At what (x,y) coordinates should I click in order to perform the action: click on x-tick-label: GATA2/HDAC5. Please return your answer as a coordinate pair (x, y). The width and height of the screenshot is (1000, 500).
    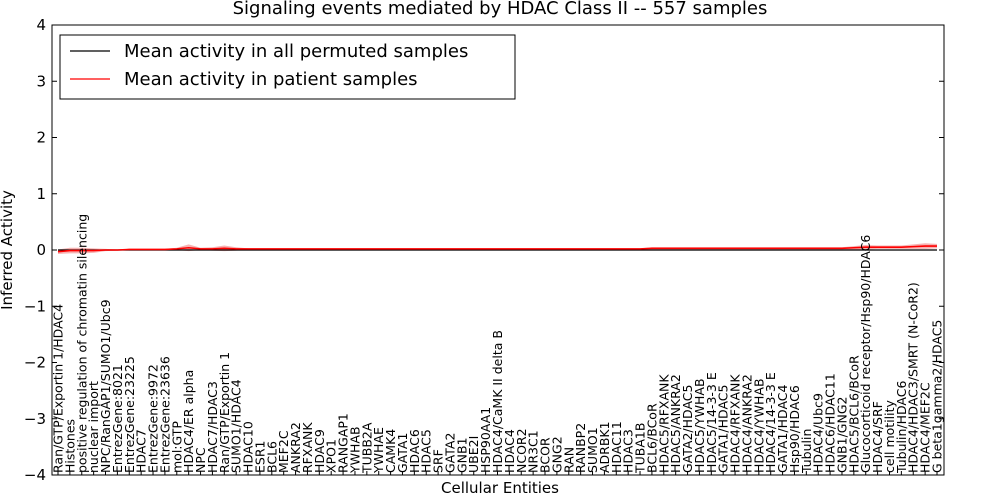
    Looking at the image, I should click on (687, 429).